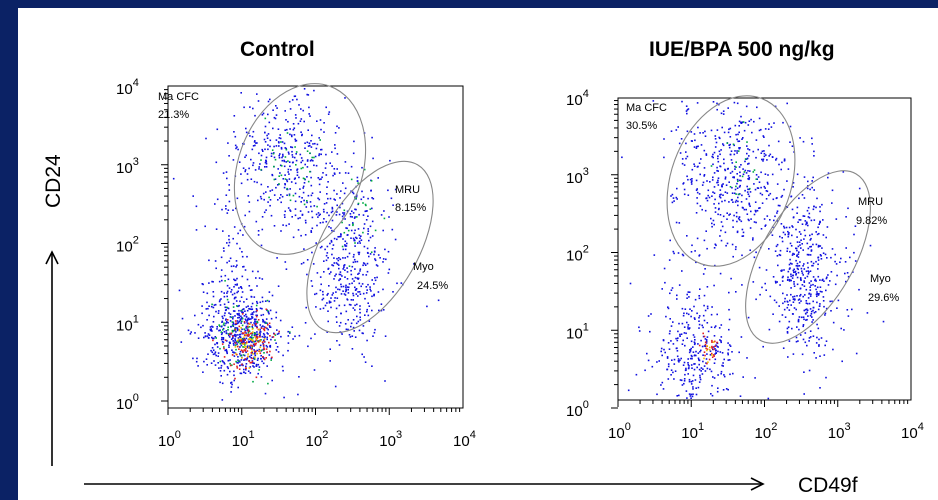  I want to click on control-plot-title: Control, so click(277, 49).